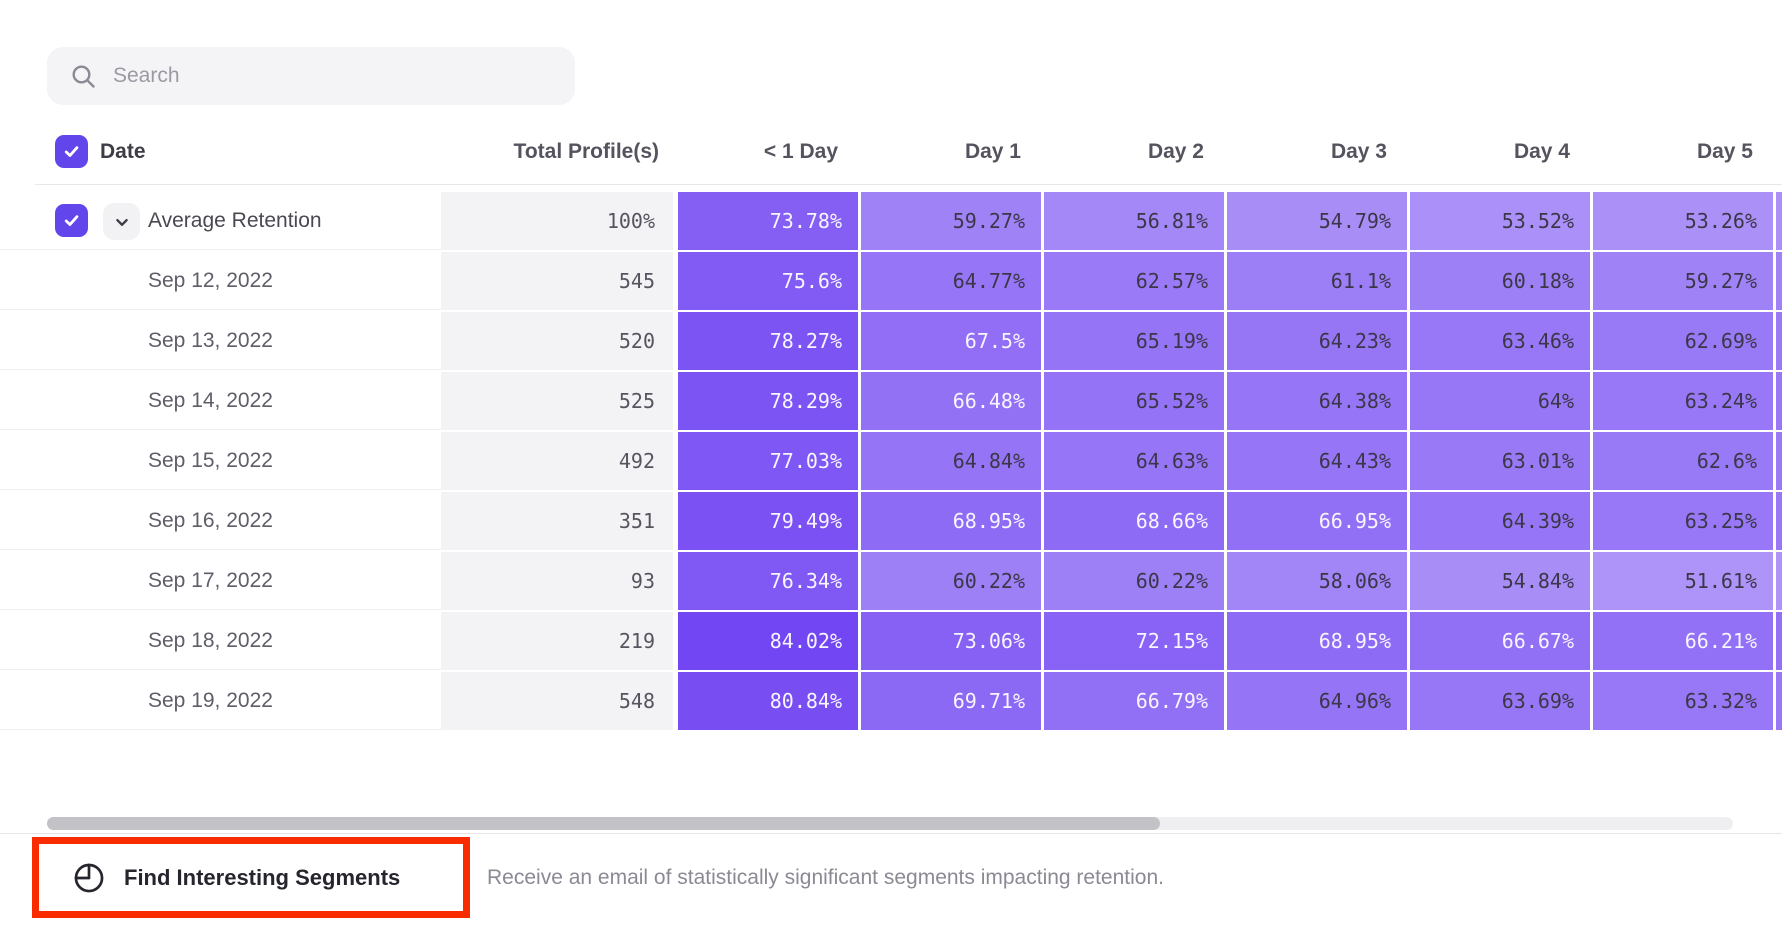 The image size is (1782, 930). What do you see at coordinates (210, 460) in the screenshot?
I see `row-date-label: Sep 15, 2022` at bounding box center [210, 460].